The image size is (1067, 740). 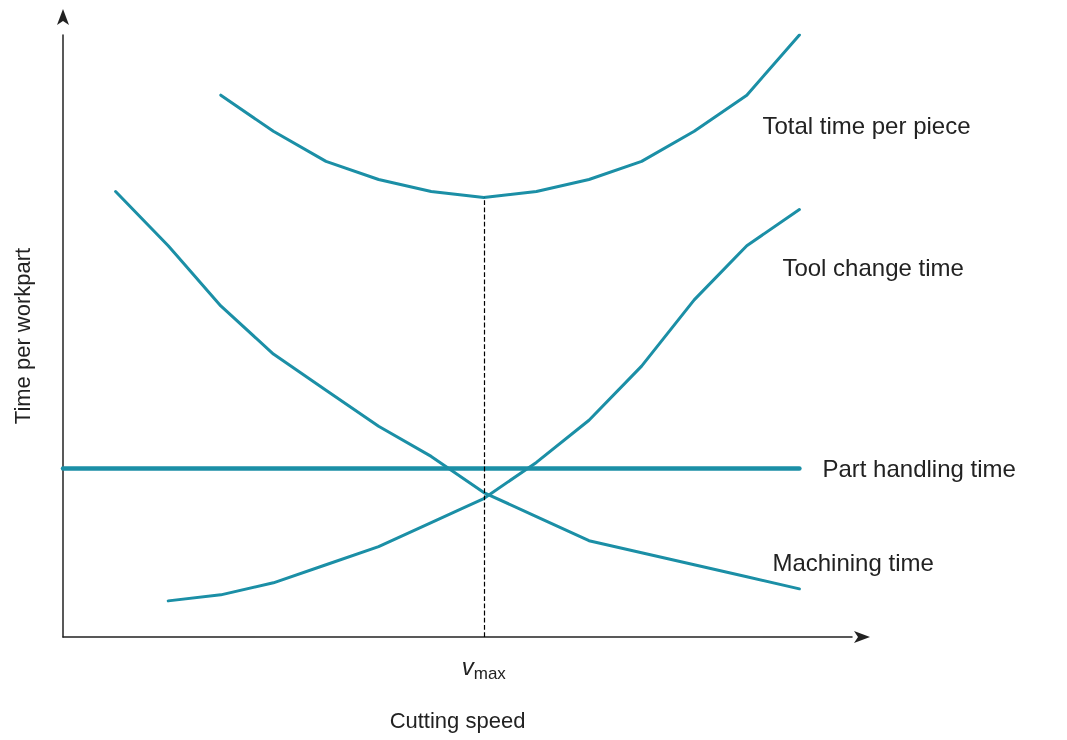 What do you see at coordinates (866, 125) in the screenshot?
I see `series-label: Total time per piece` at bounding box center [866, 125].